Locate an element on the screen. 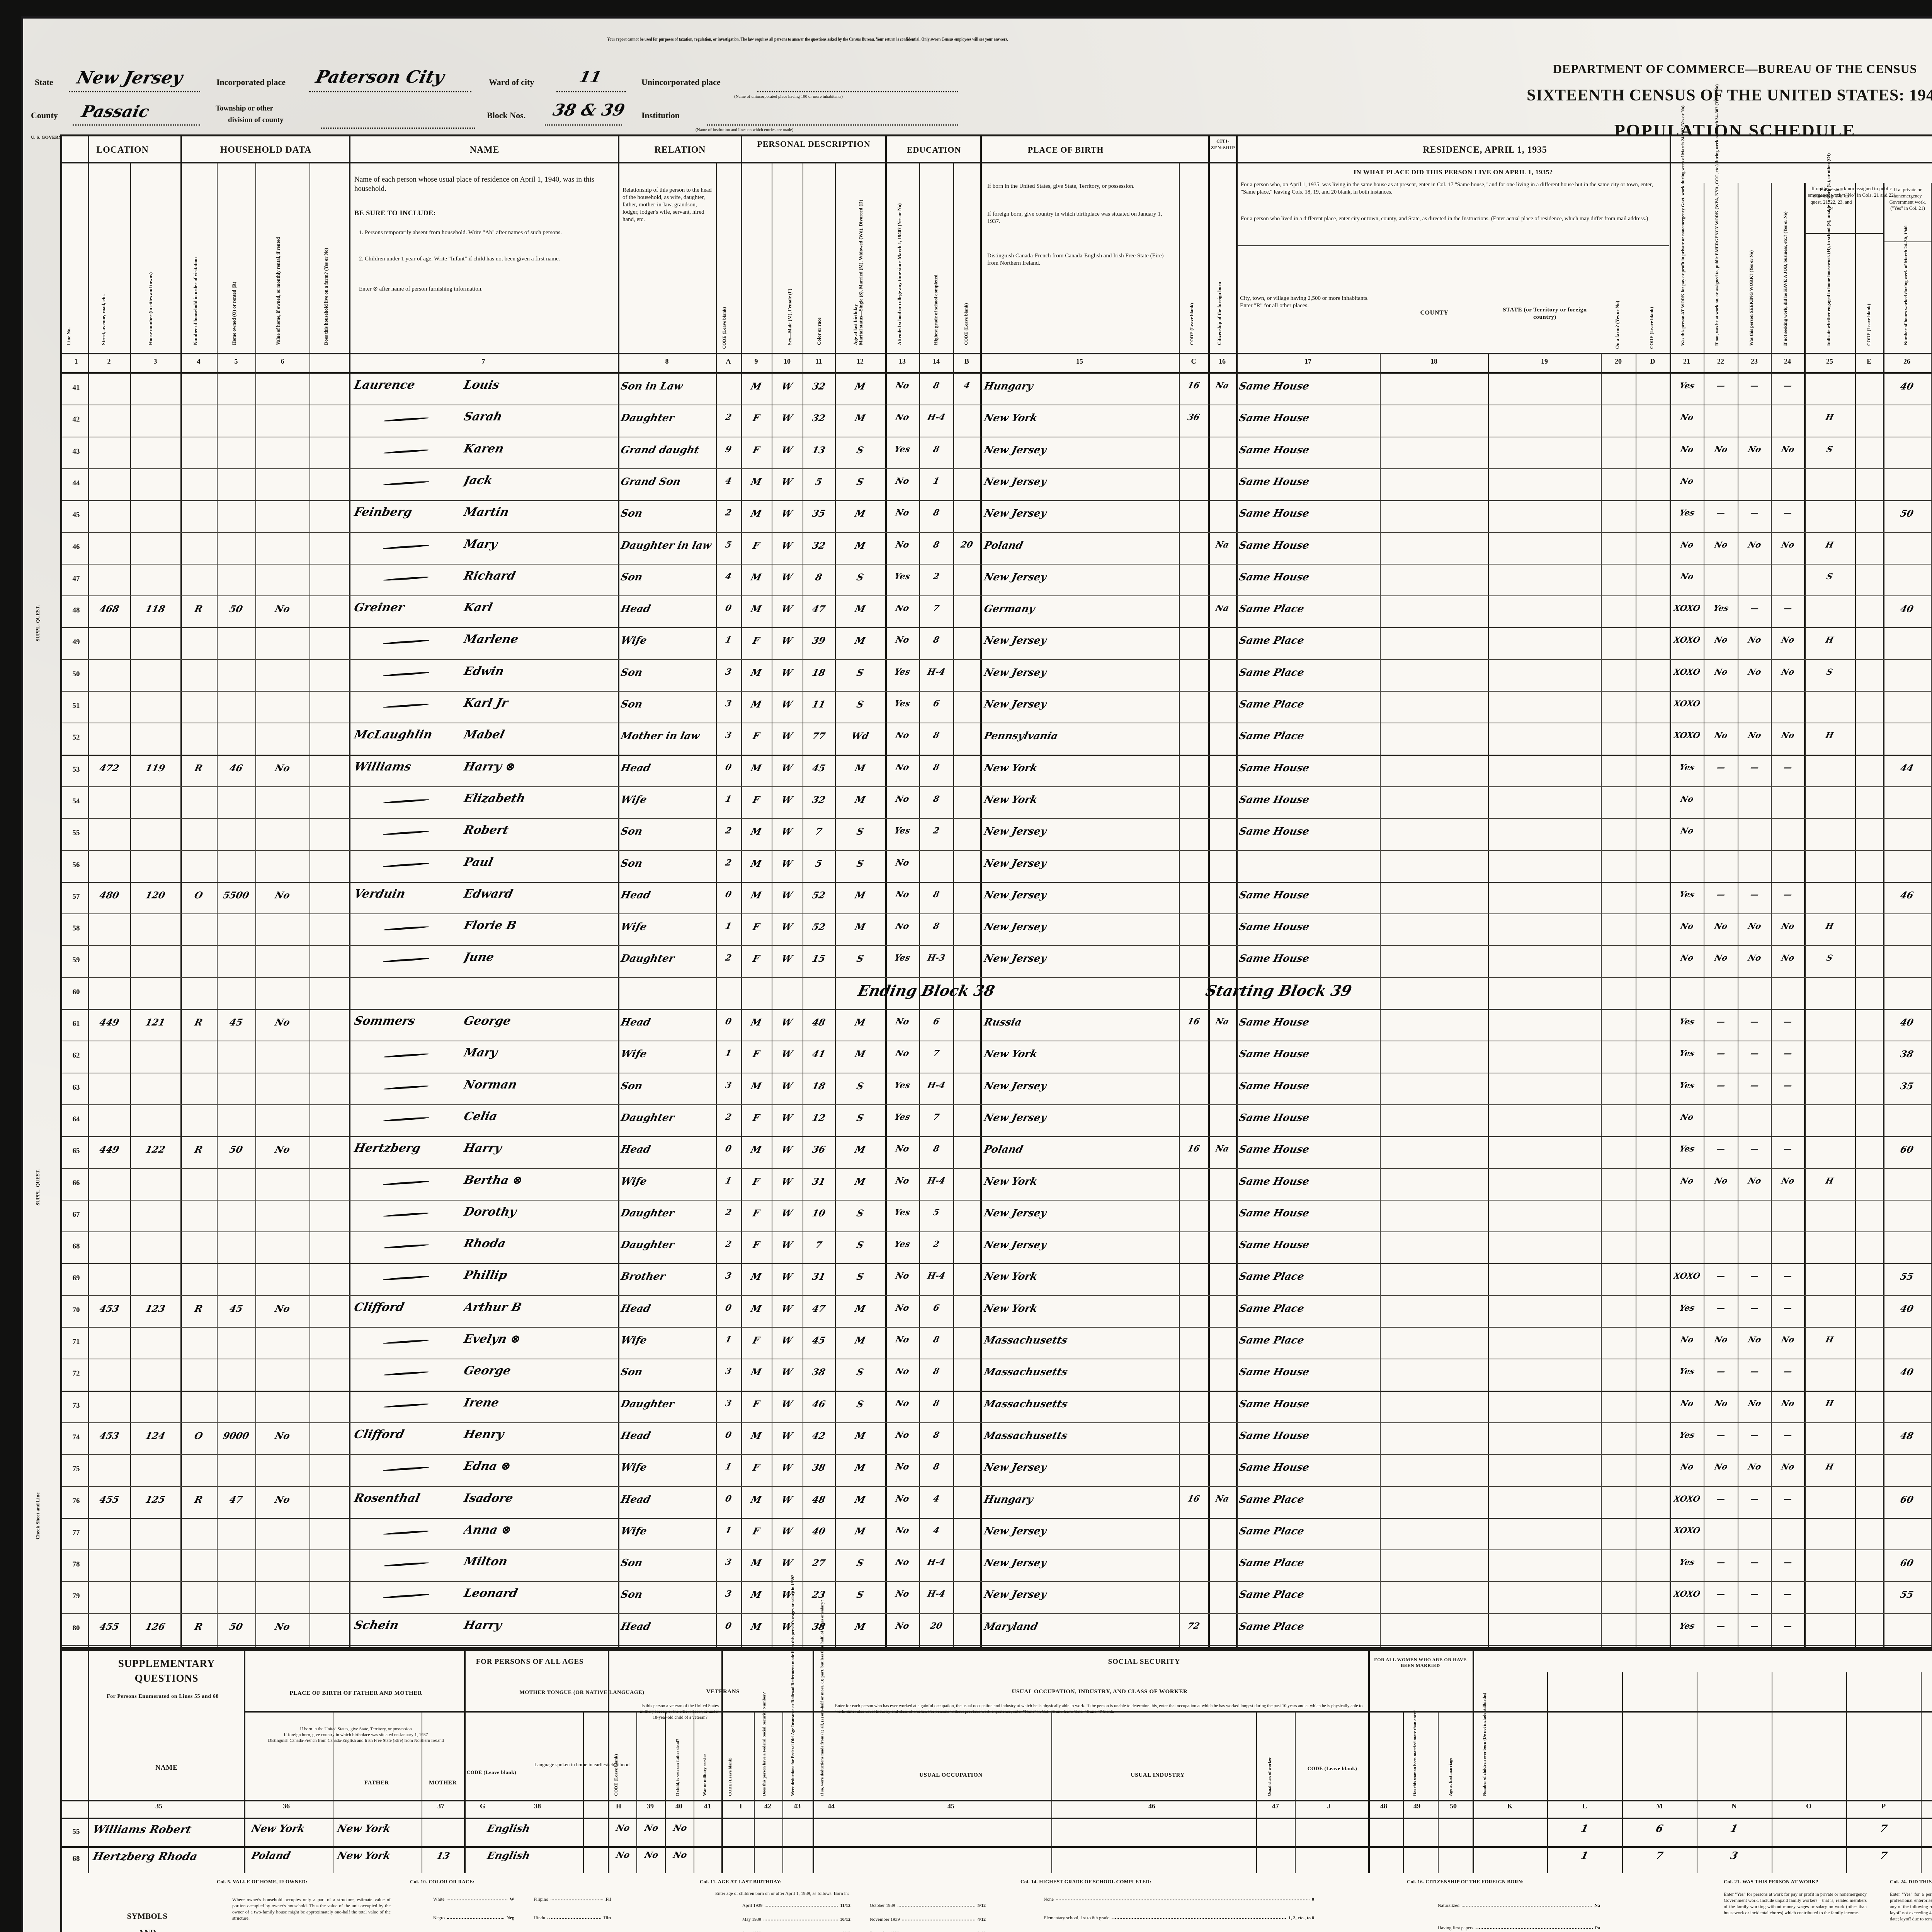 This screenshot has height=1932, width=1932. cell-age: 39 is located at coordinates (819, 641).